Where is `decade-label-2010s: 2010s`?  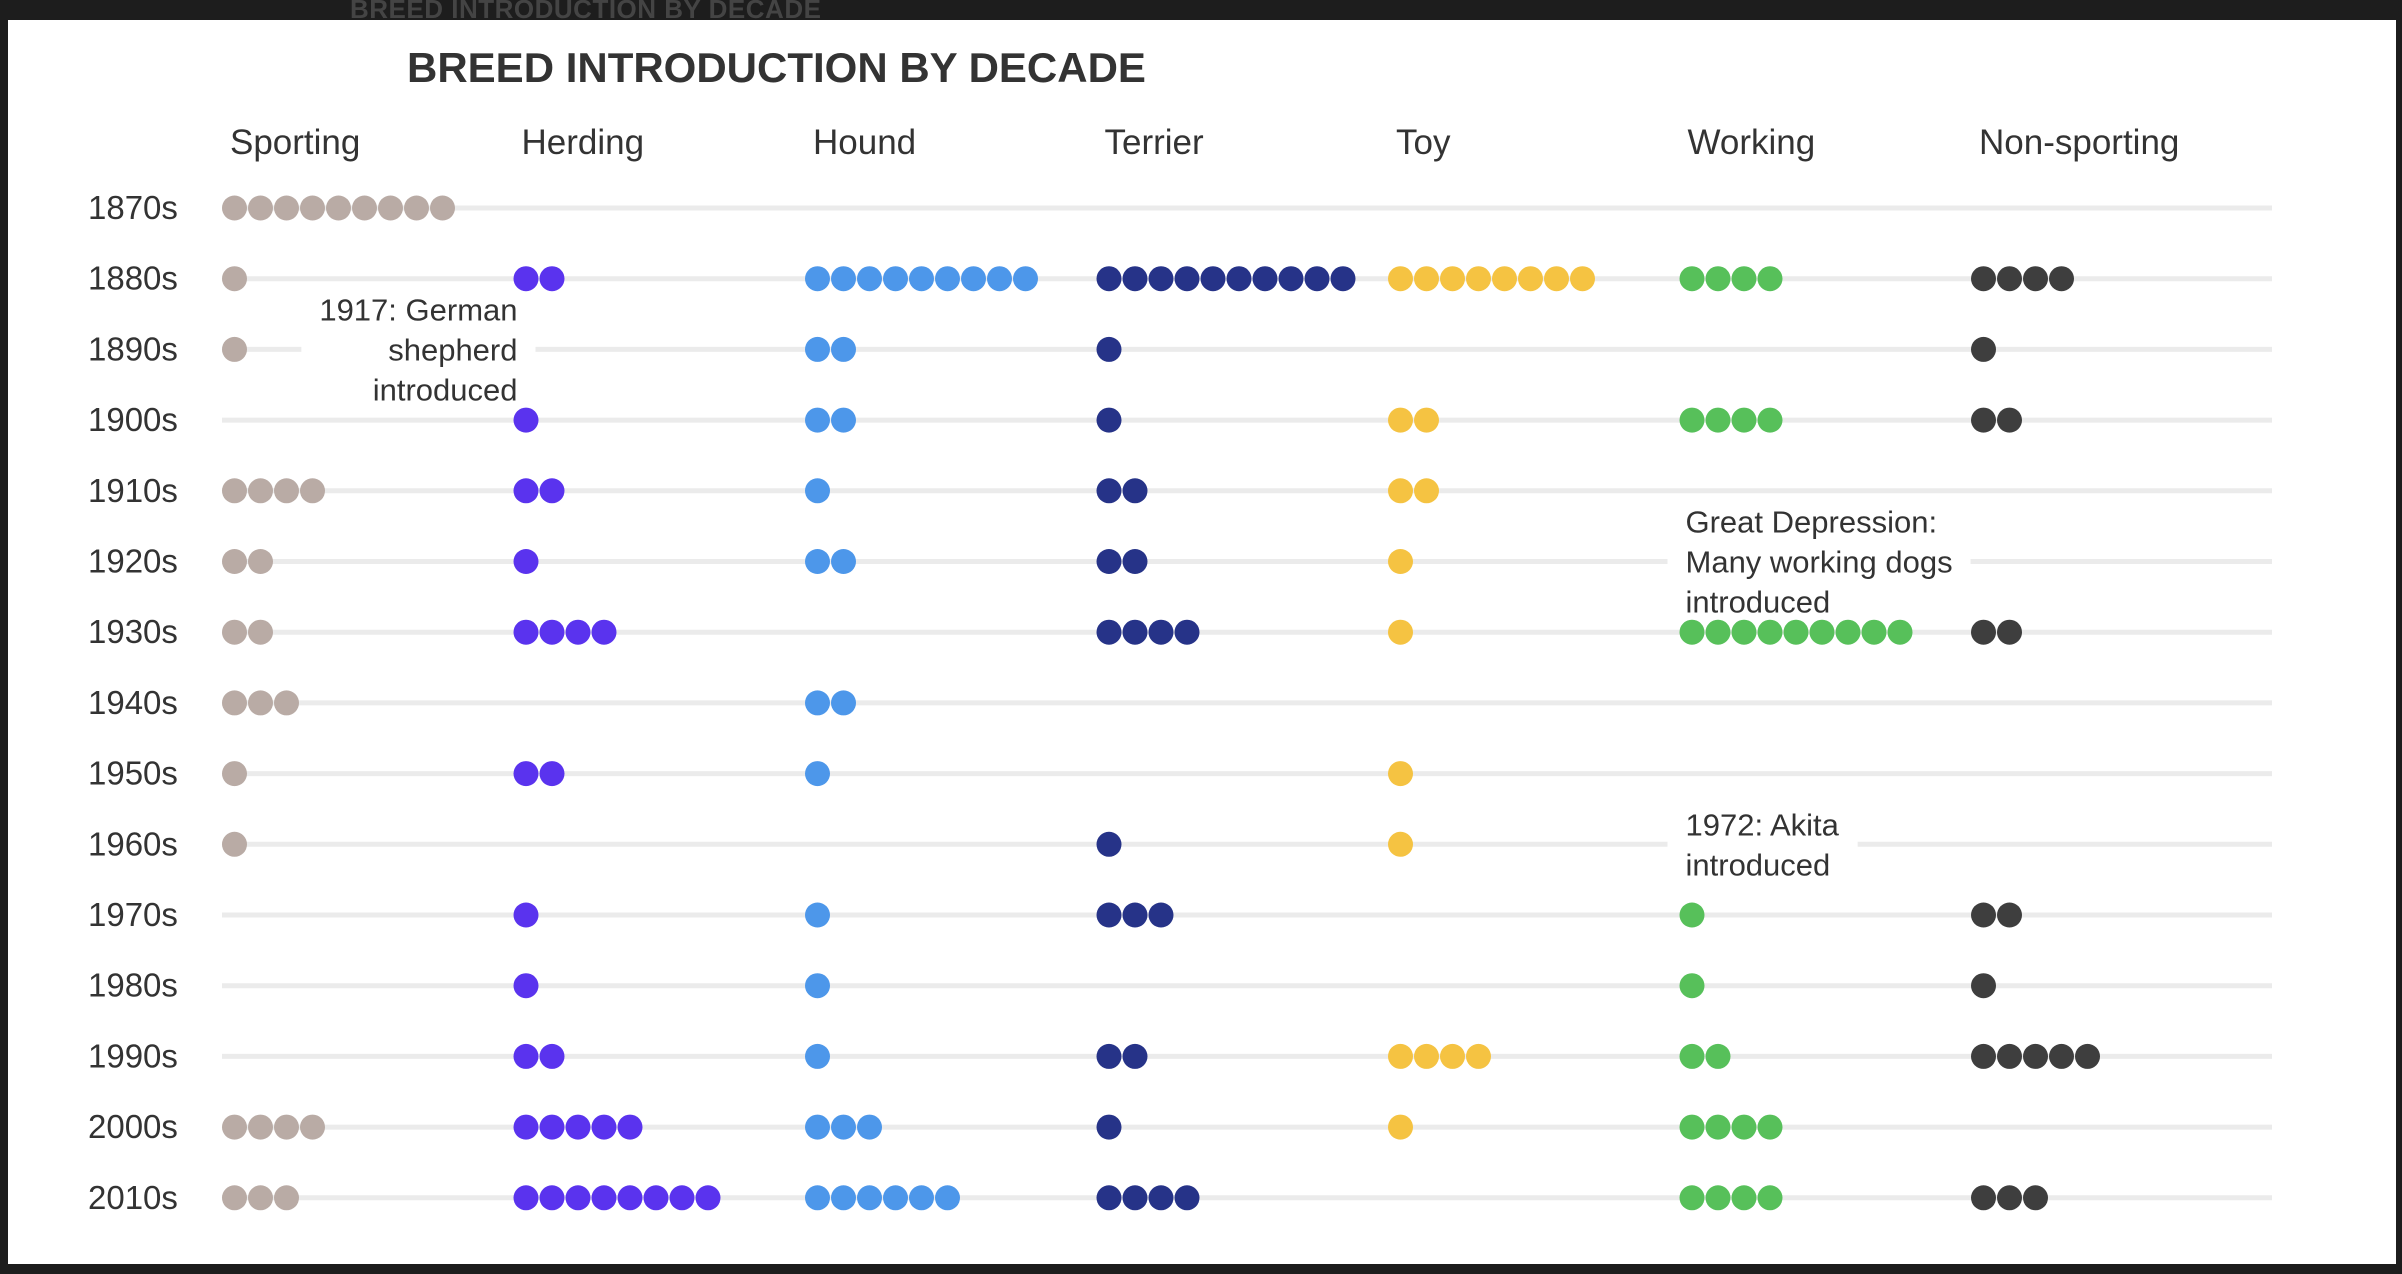 decade-label-2010s: 2010s is located at coordinates (133, 1197).